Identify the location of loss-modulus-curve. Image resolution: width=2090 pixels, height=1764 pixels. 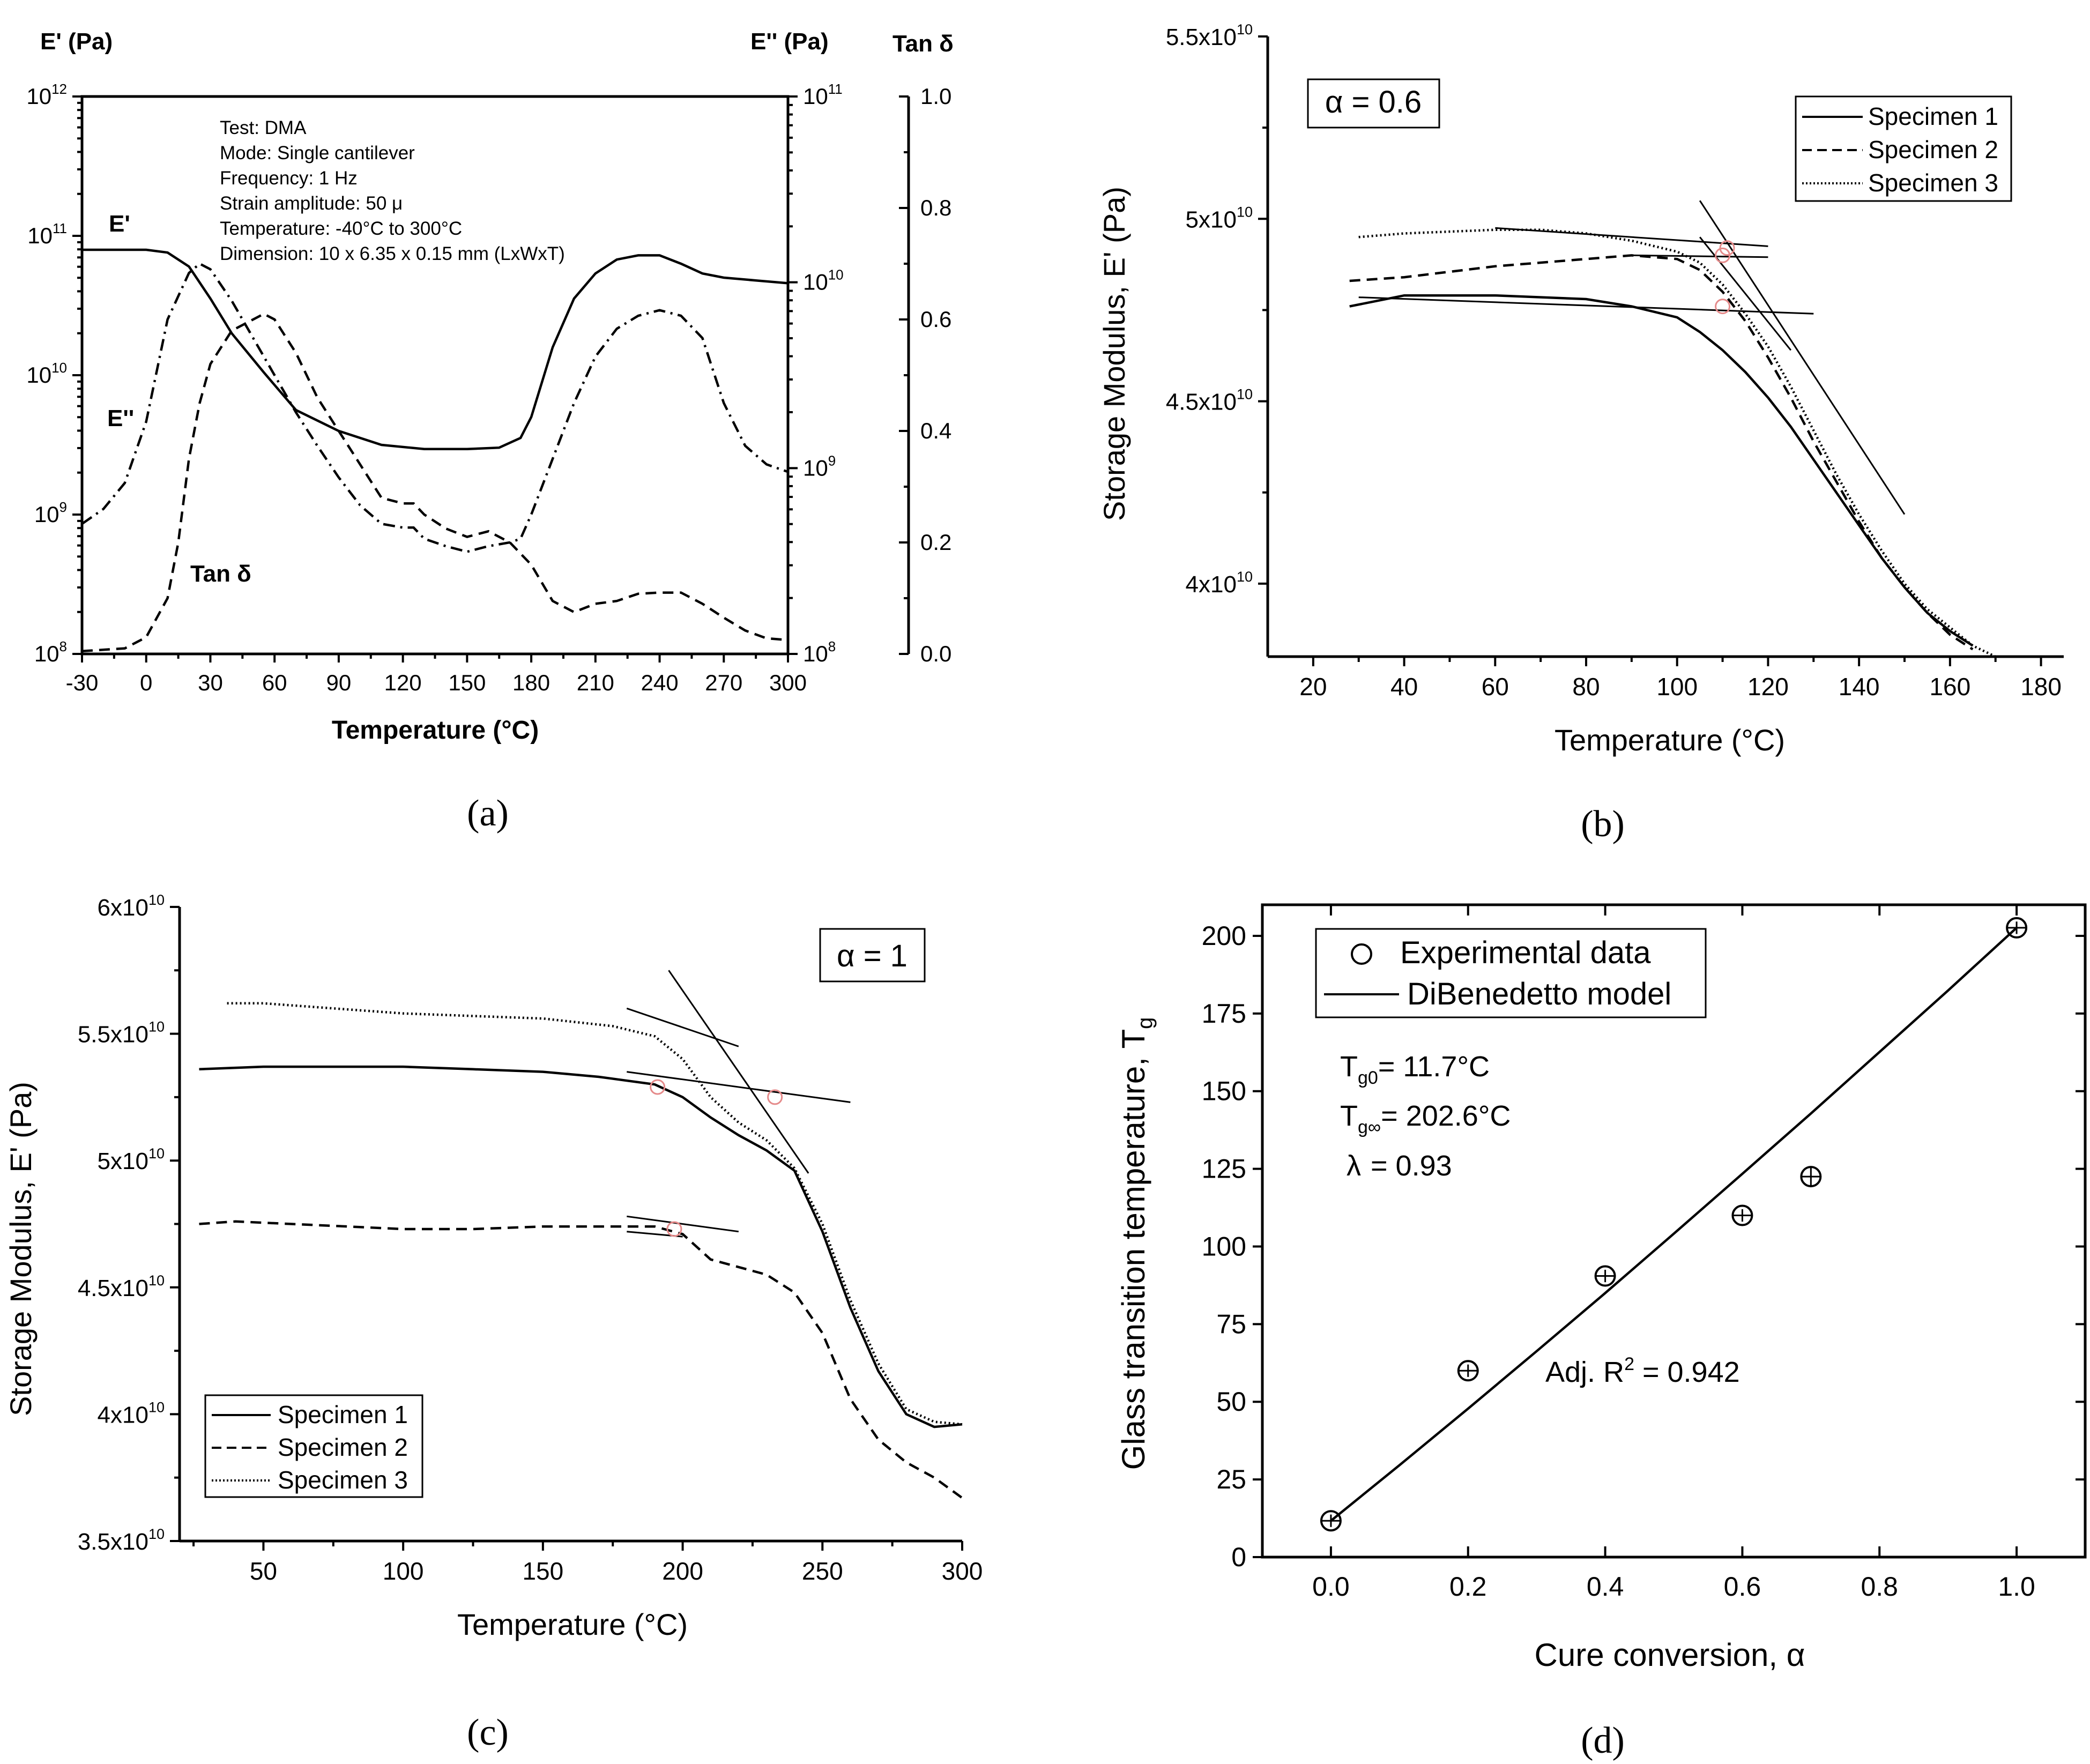
(435, 407).